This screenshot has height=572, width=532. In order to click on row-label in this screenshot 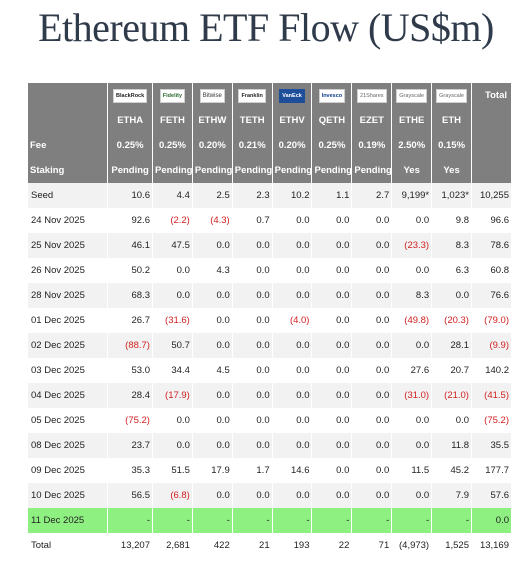, I will do `click(68, 120)`.